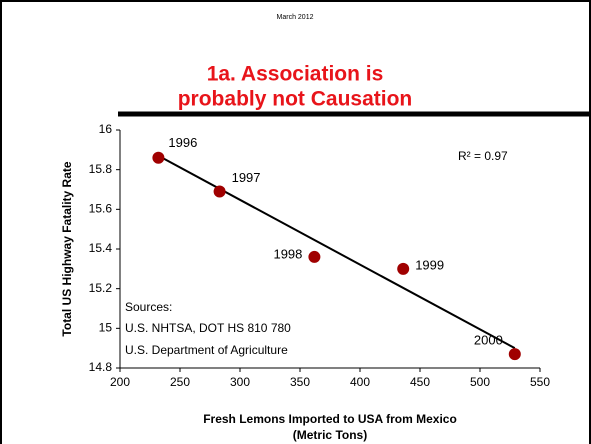  Describe the element at coordinates (330, 435) in the screenshot. I see `x-axis-label: (Metric Tons)` at that location.